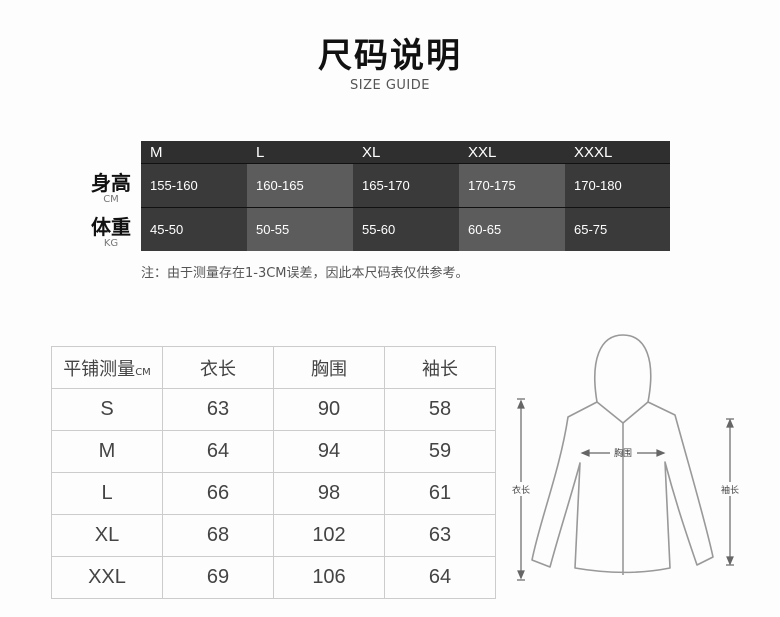  I want to click on measurement-cell: 58, so click(440, 409).